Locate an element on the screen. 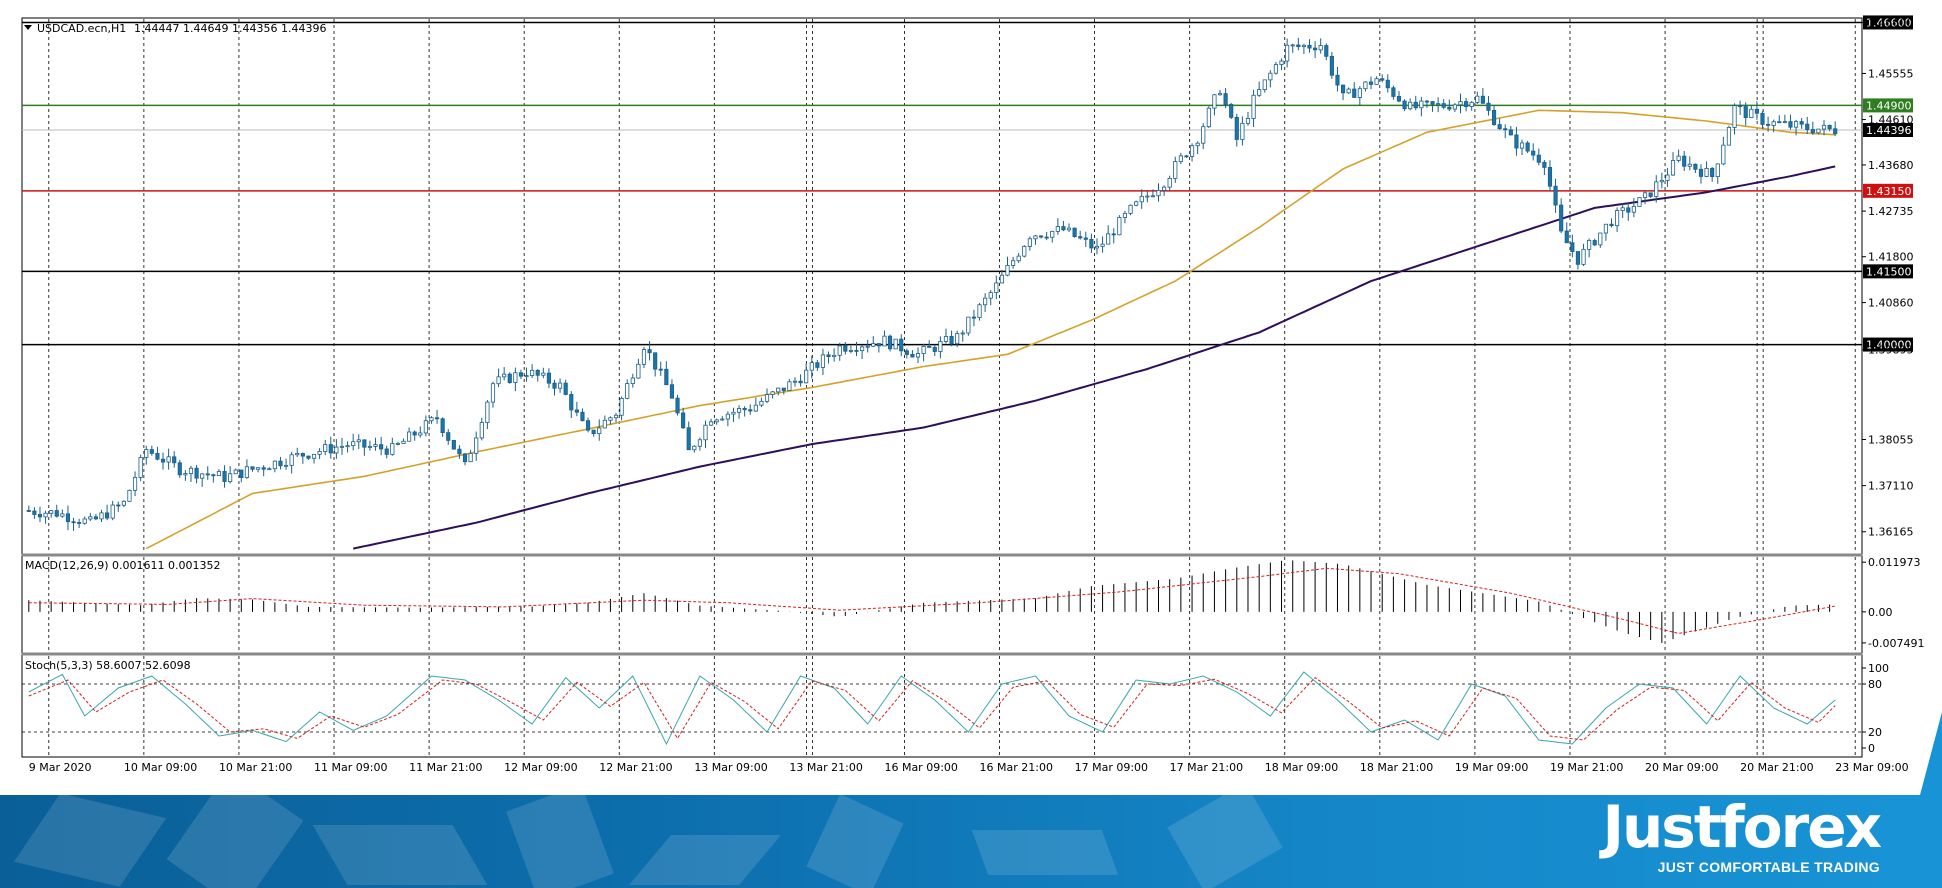 The image size is (1942, 888). stoch-tick-label: 0 is located at coordinates (1871, 748).